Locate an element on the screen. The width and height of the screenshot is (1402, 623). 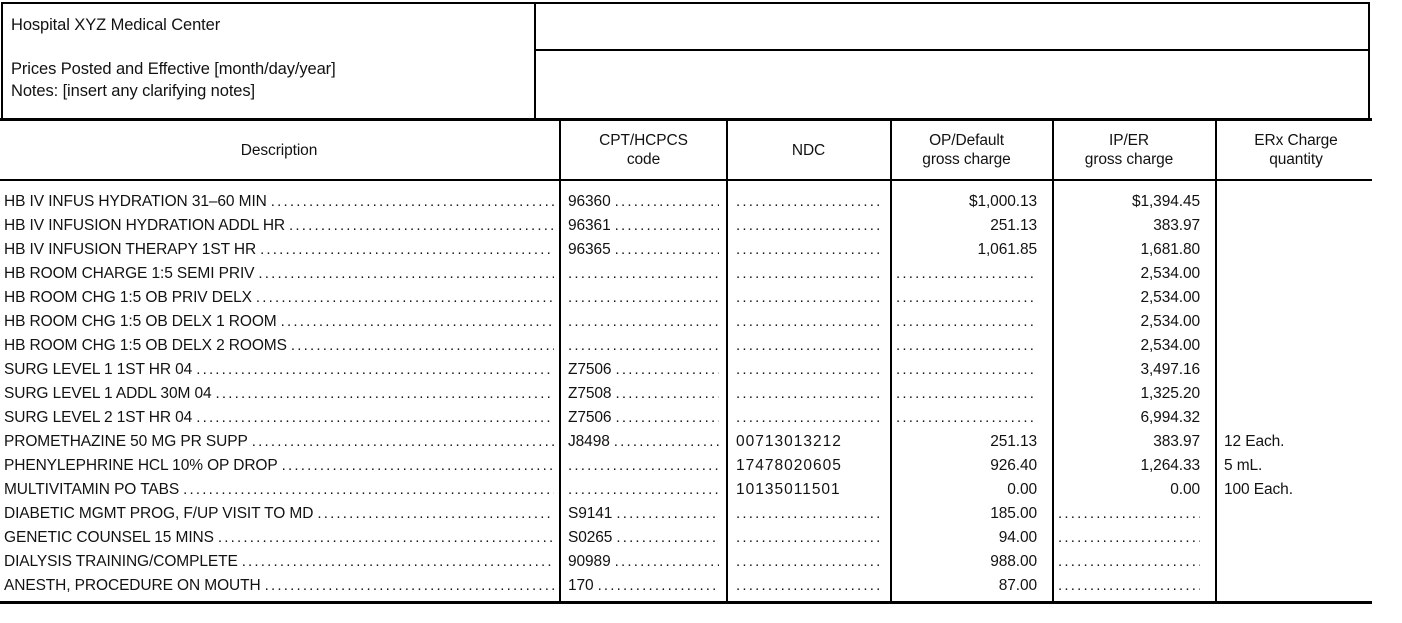
header-right-bottom-cell is located at coordinates (952, 84).